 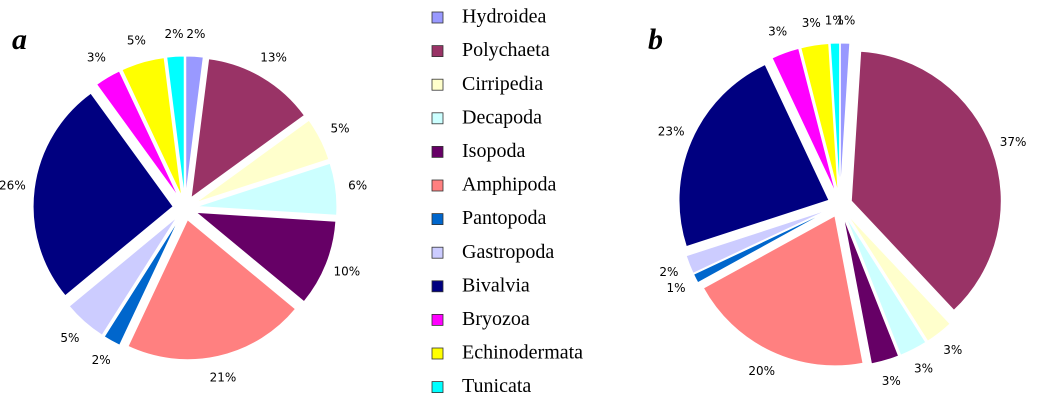 What do you see at coordinates (508, 252) in the screenshot?
I see `legend-label: Gastropoda` at bounding box center [508, 252].